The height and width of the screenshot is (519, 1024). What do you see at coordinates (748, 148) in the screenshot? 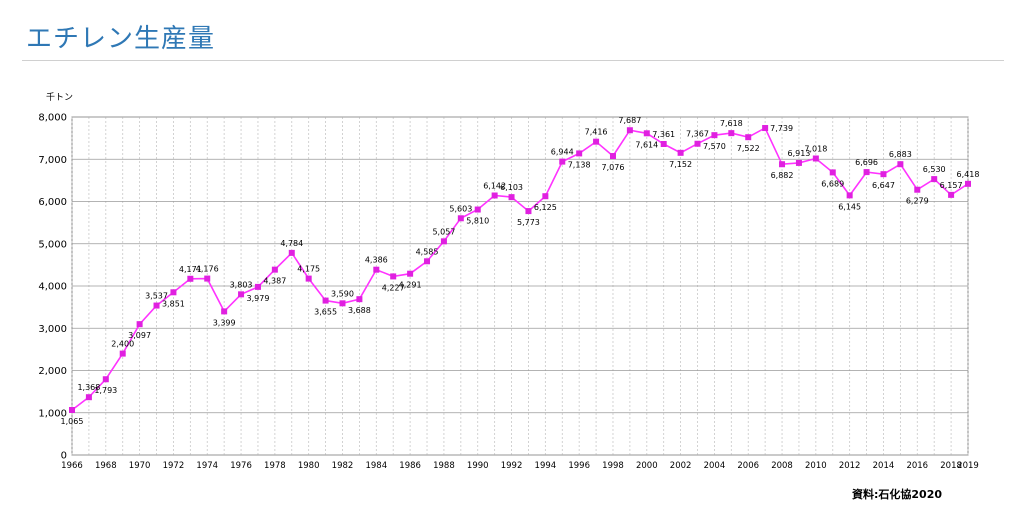
I see `data-label: 7,522` at bounding box center [748, 148].